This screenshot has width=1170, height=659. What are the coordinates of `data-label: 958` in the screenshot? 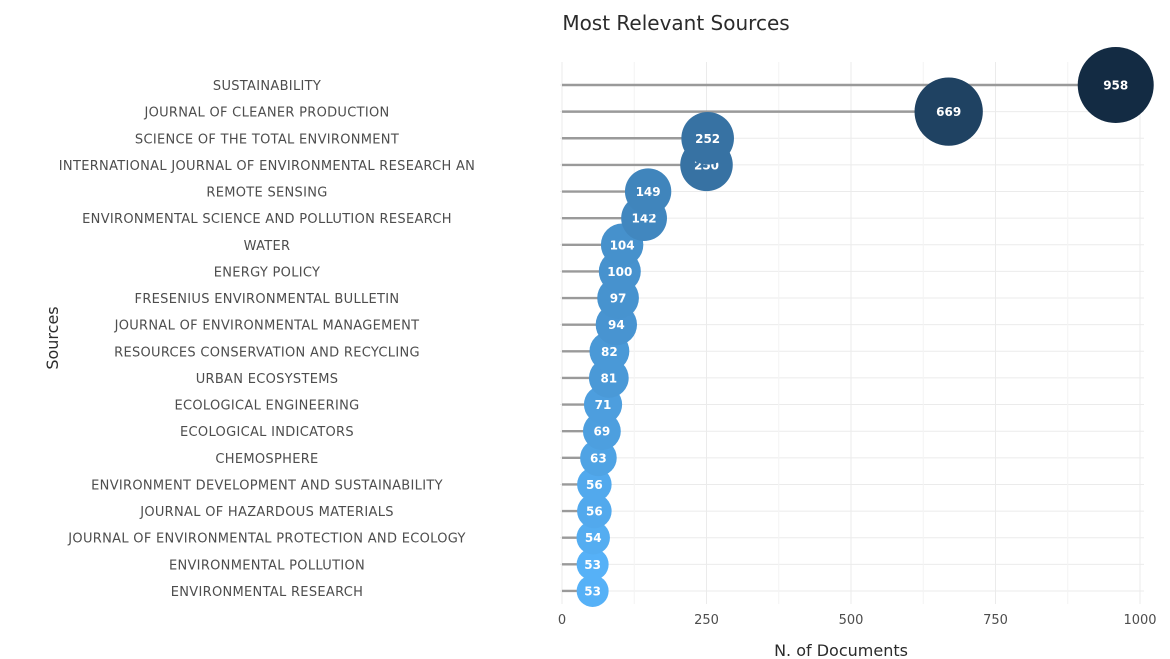 It's located at (1115, 86).